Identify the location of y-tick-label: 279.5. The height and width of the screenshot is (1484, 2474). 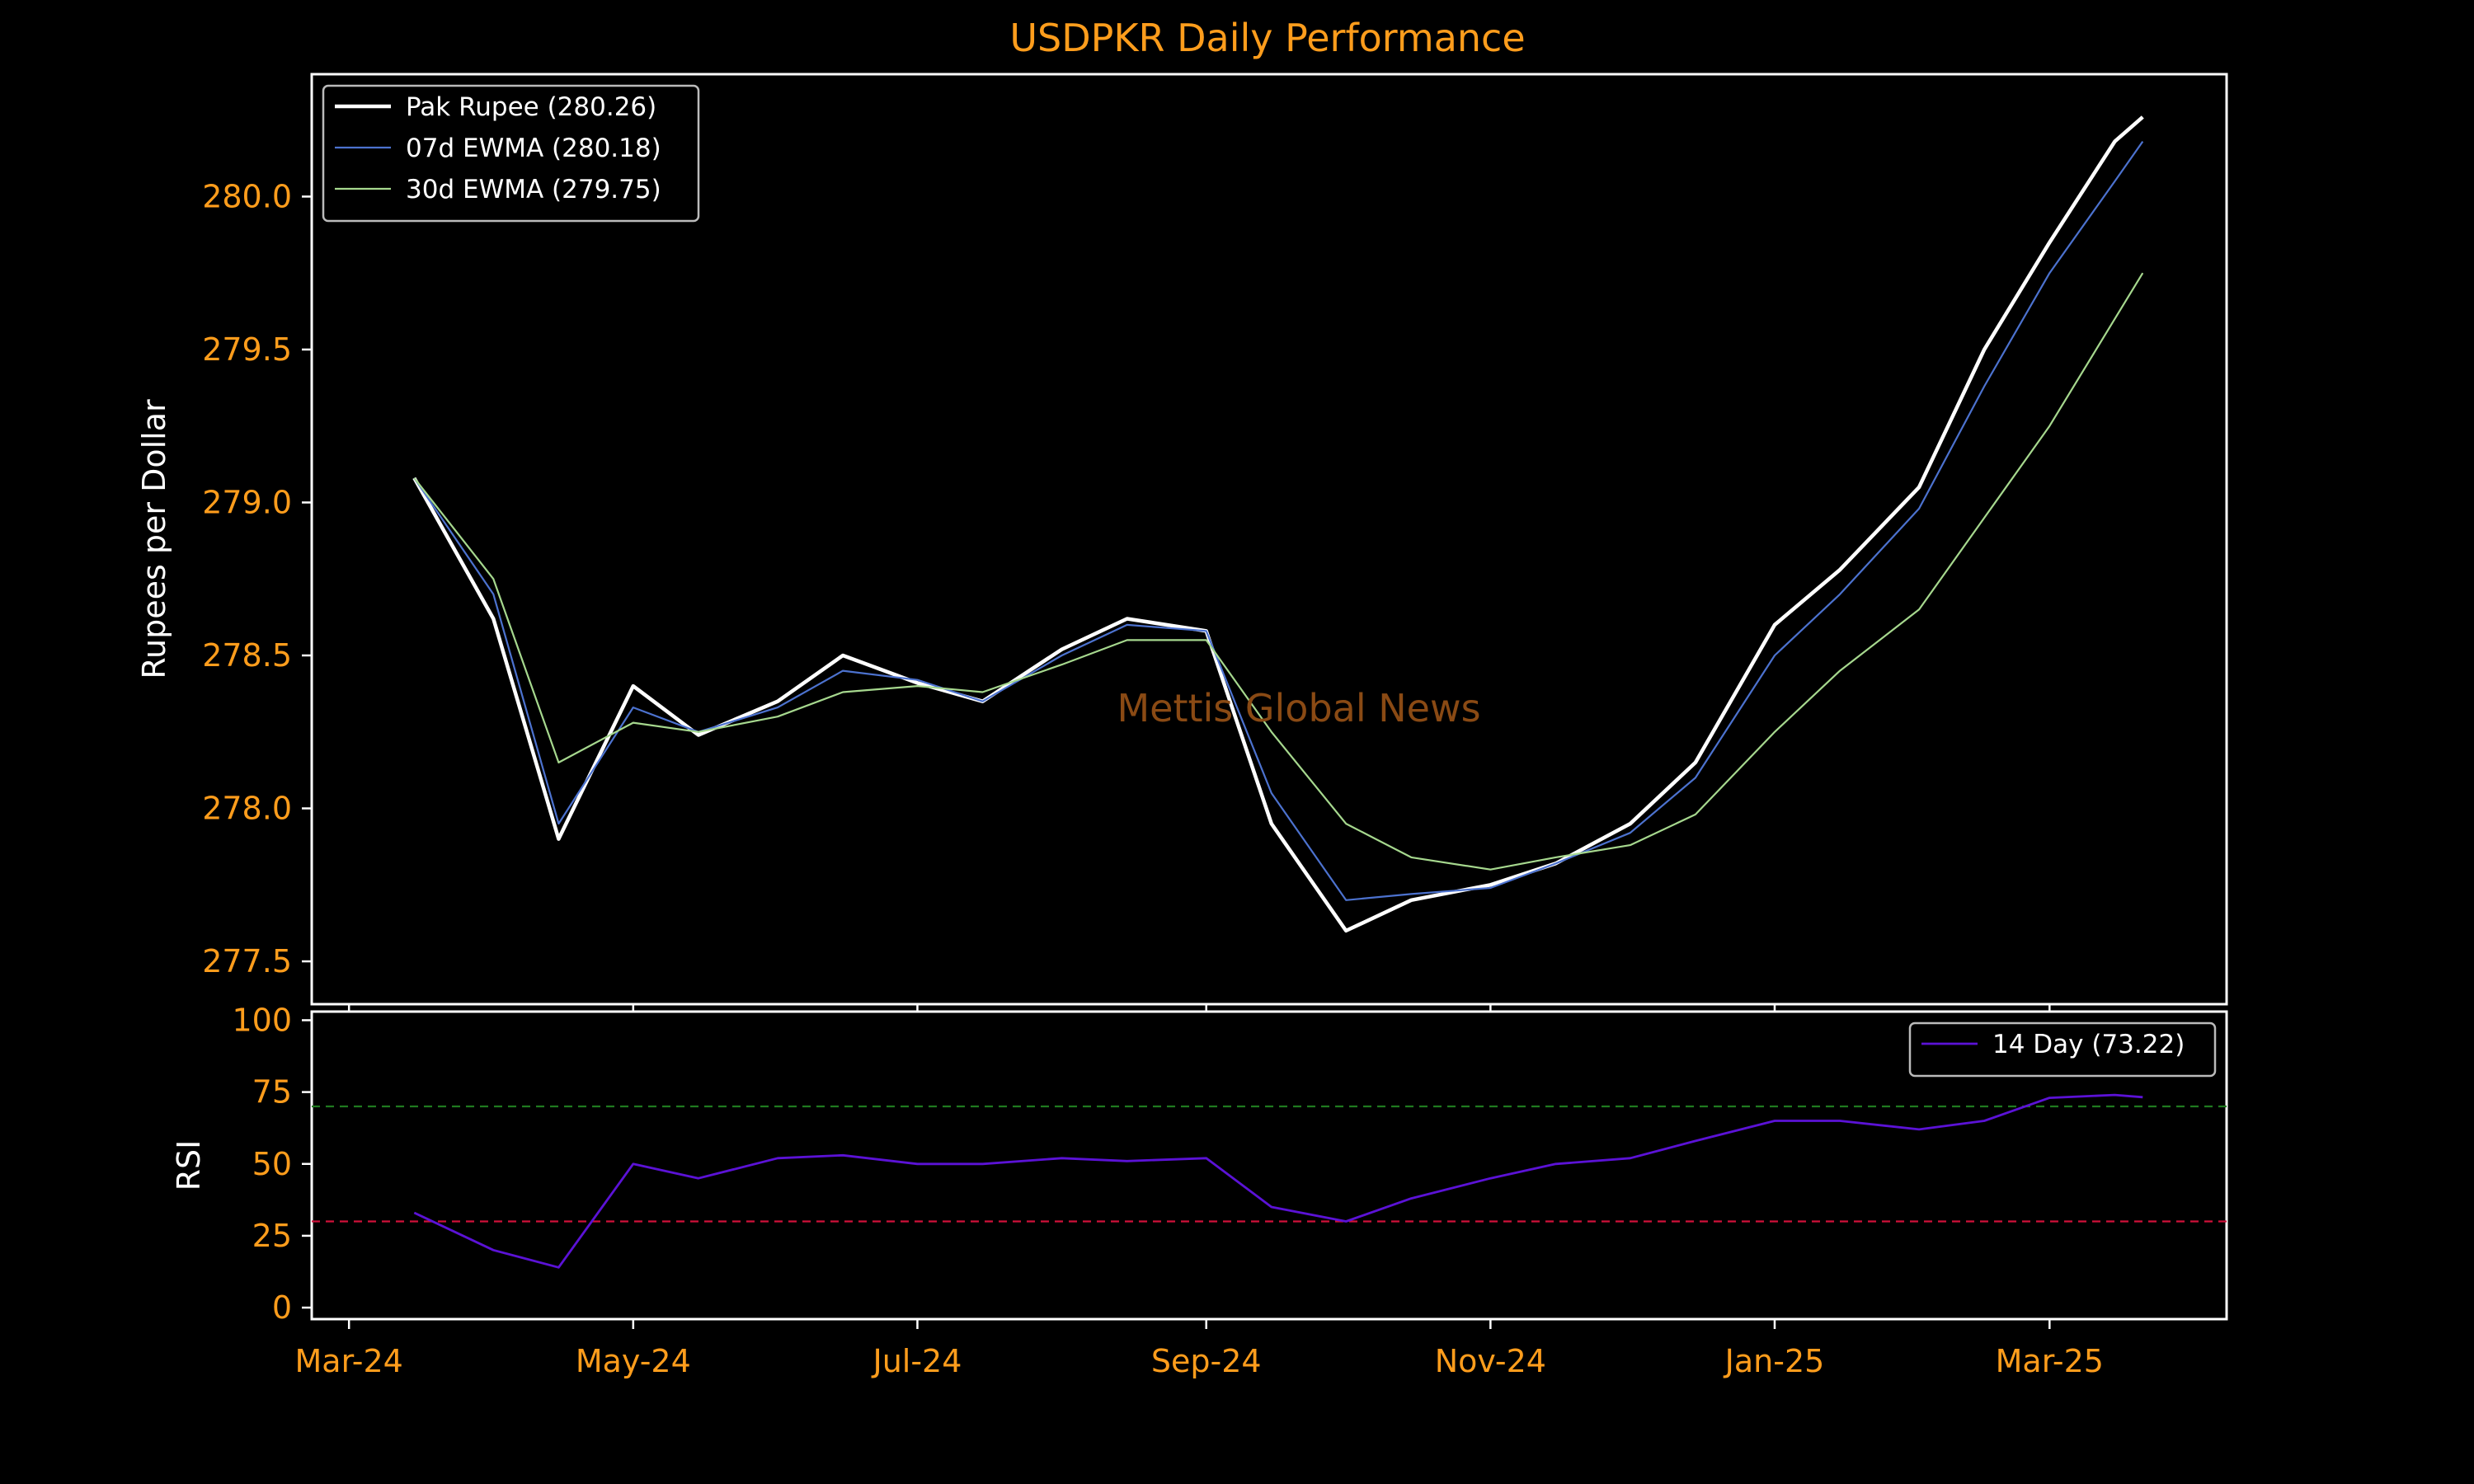
(247, 349).